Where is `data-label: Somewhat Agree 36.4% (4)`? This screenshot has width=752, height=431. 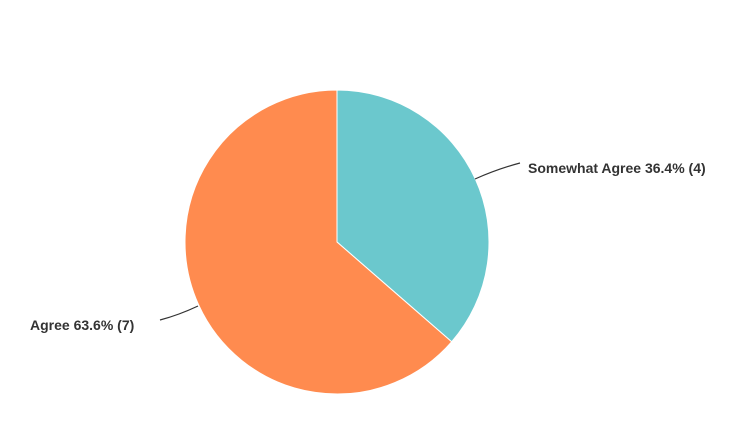 data-label: Somewhat Agree 36.4% (4) is located at coordinates (617, 168).